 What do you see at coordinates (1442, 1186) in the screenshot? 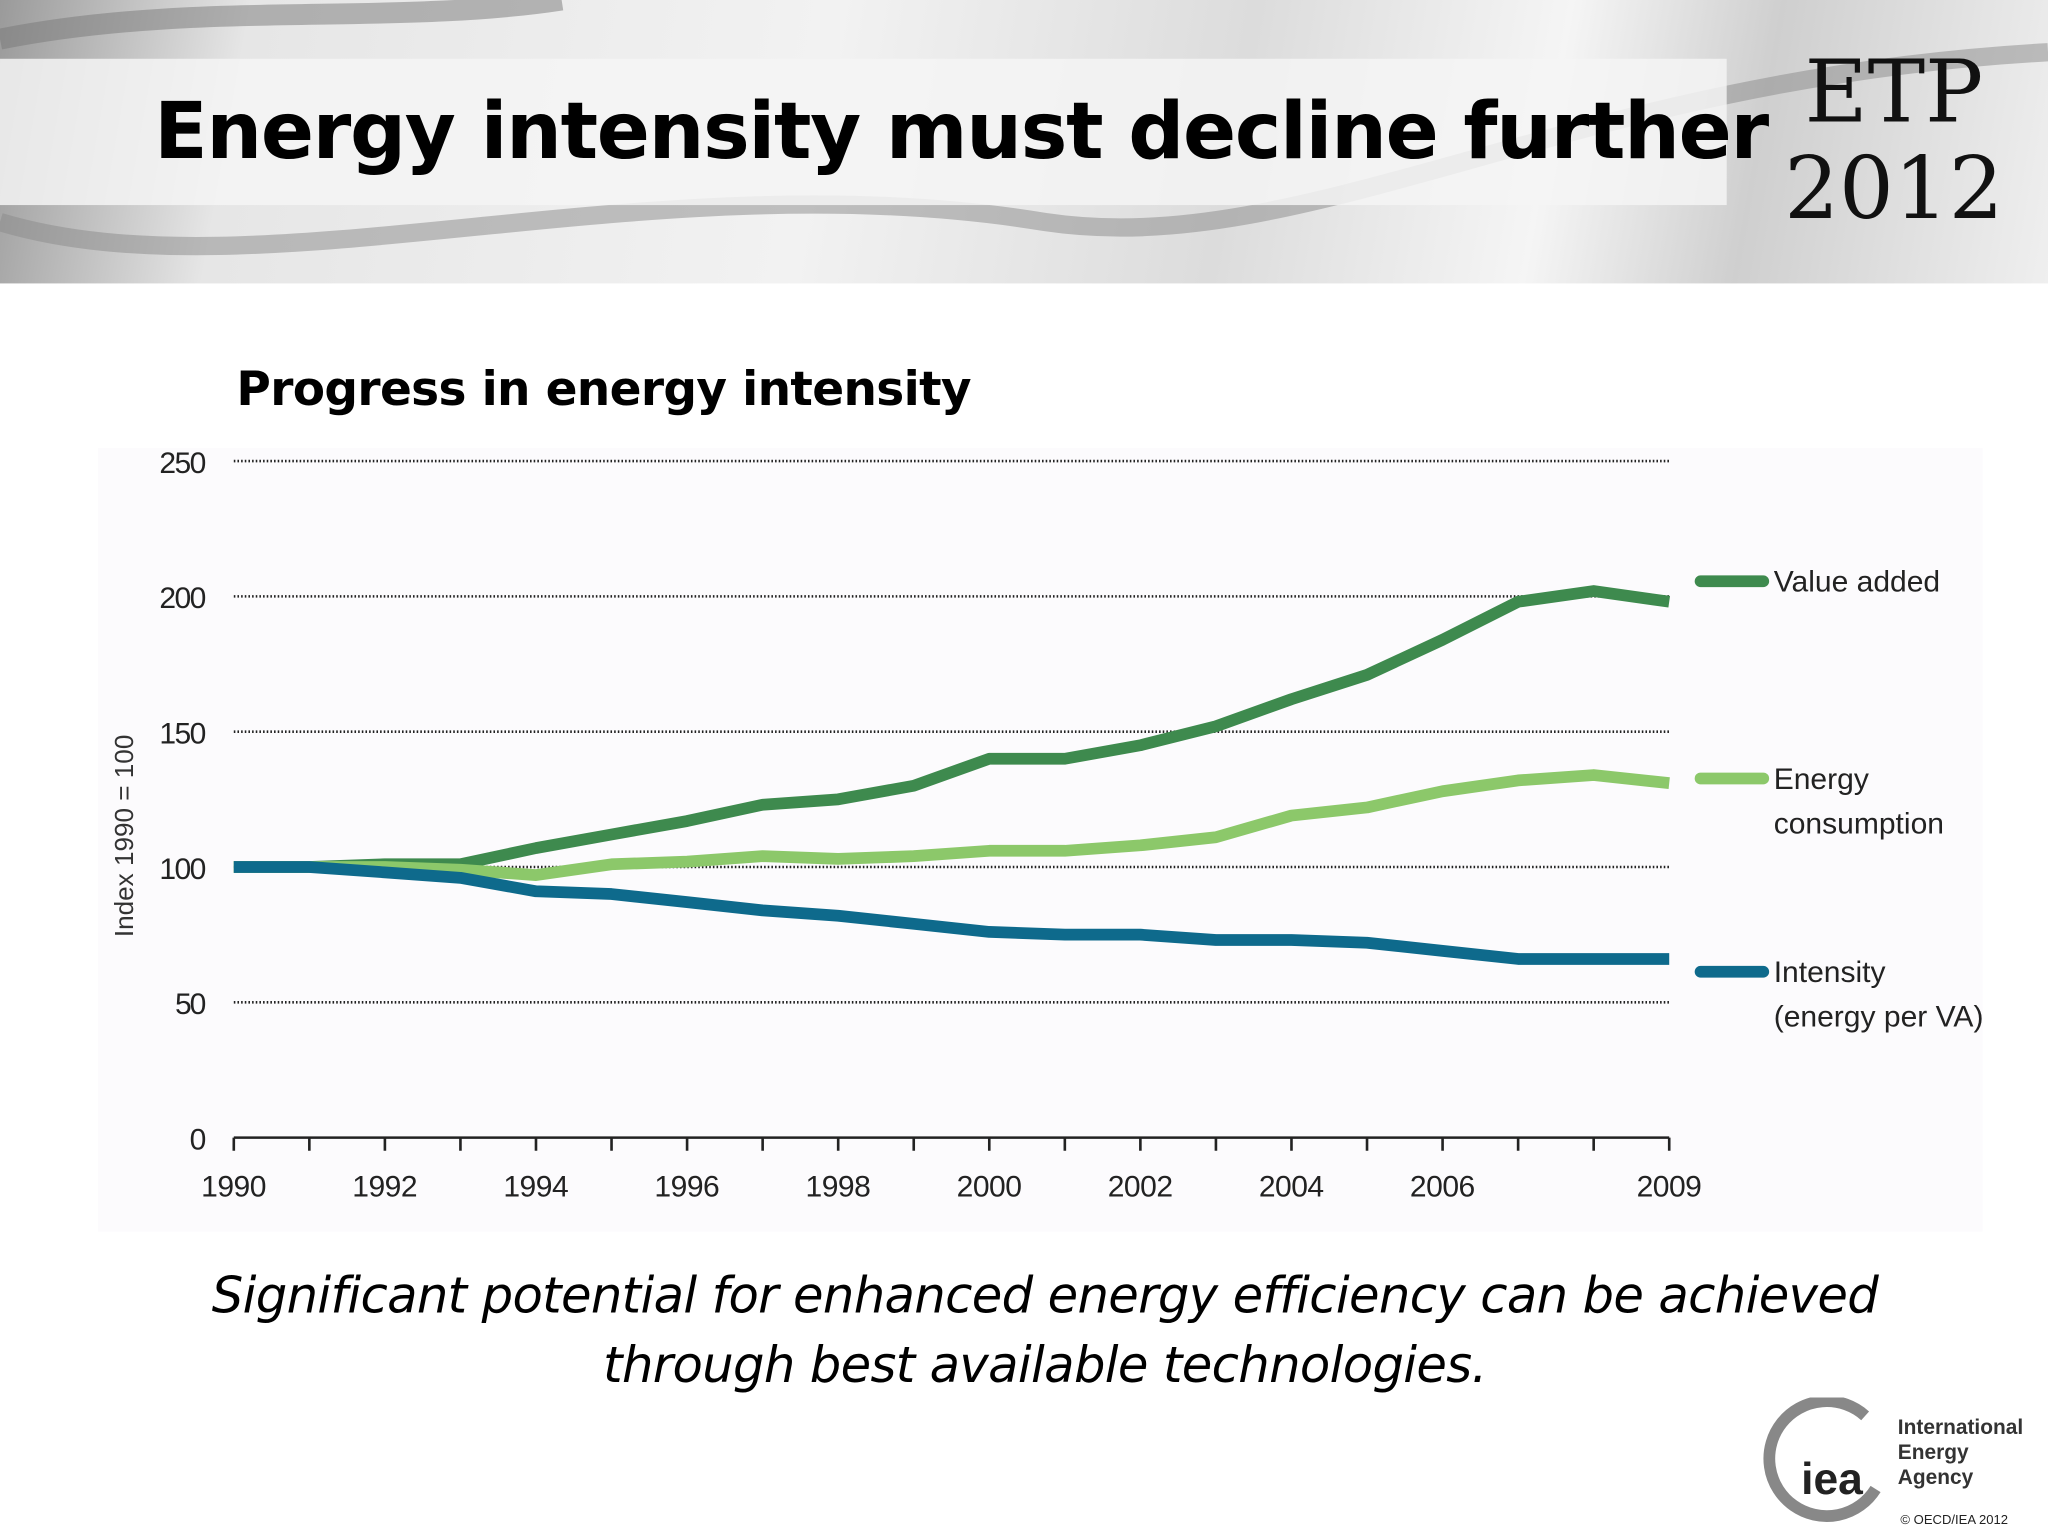
I see `x-tick-label: 2006` at bounding box center [1442, 1186].